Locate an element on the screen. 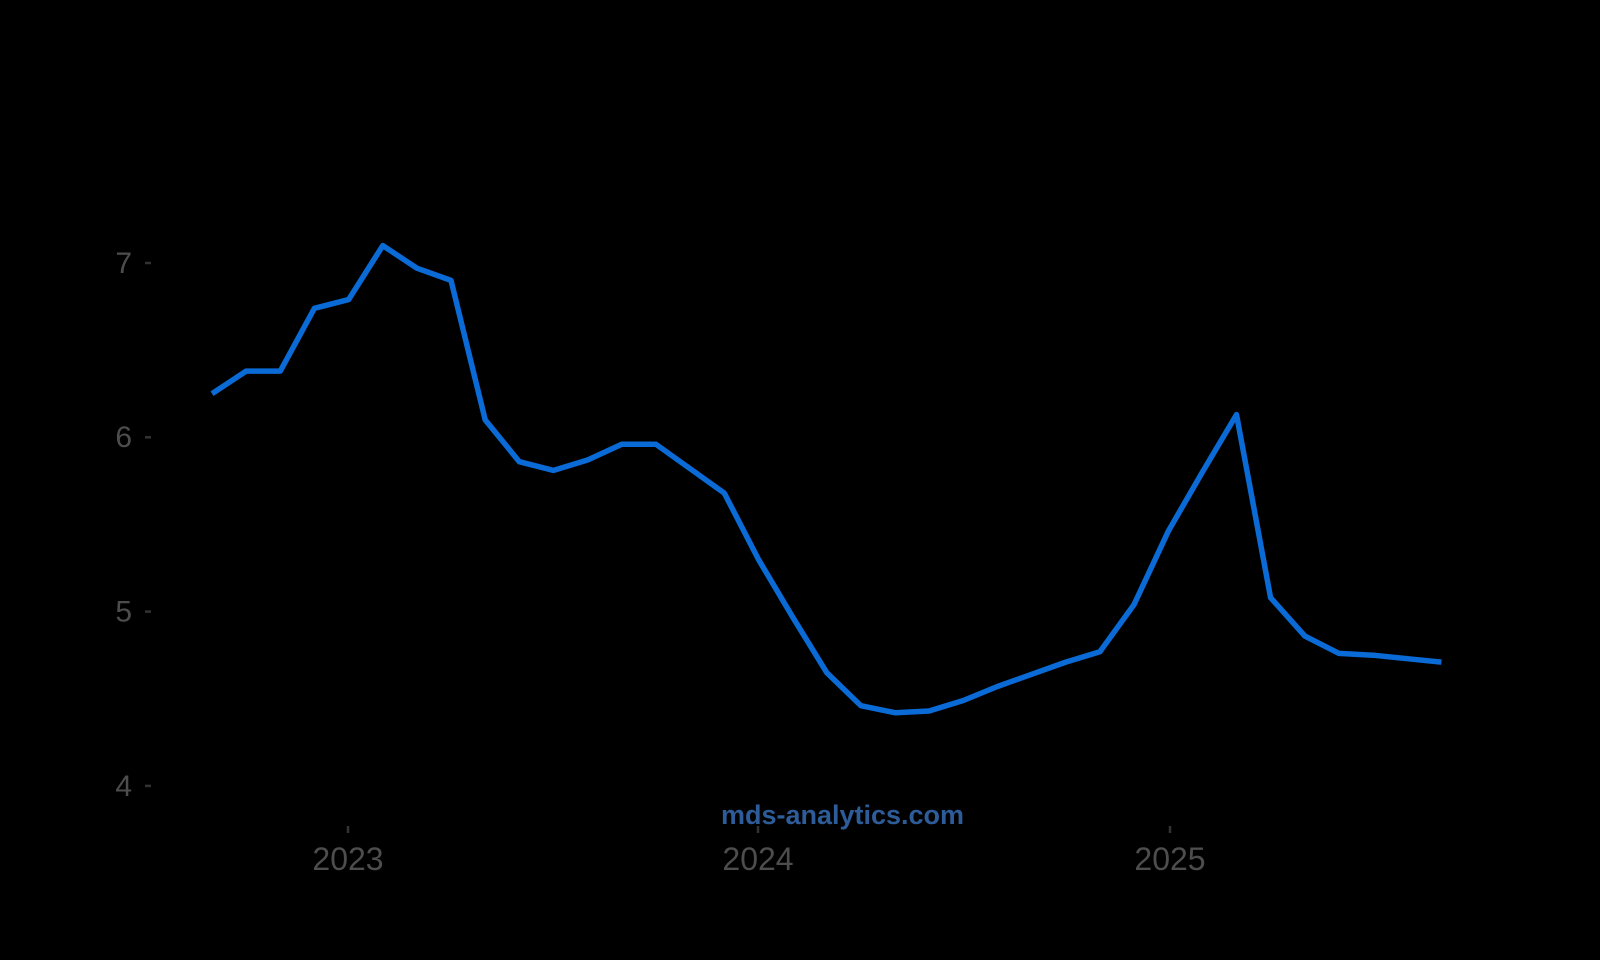 The image size is (1600, 960). y-tick-label: 6 is located at coordinates (123, 437).